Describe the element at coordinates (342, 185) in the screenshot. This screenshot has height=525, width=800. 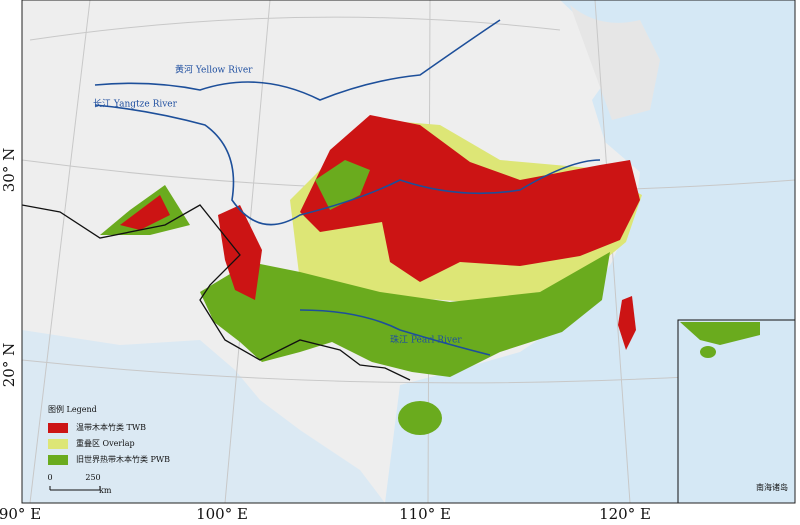
I see `pwb-sichuan` at that location.